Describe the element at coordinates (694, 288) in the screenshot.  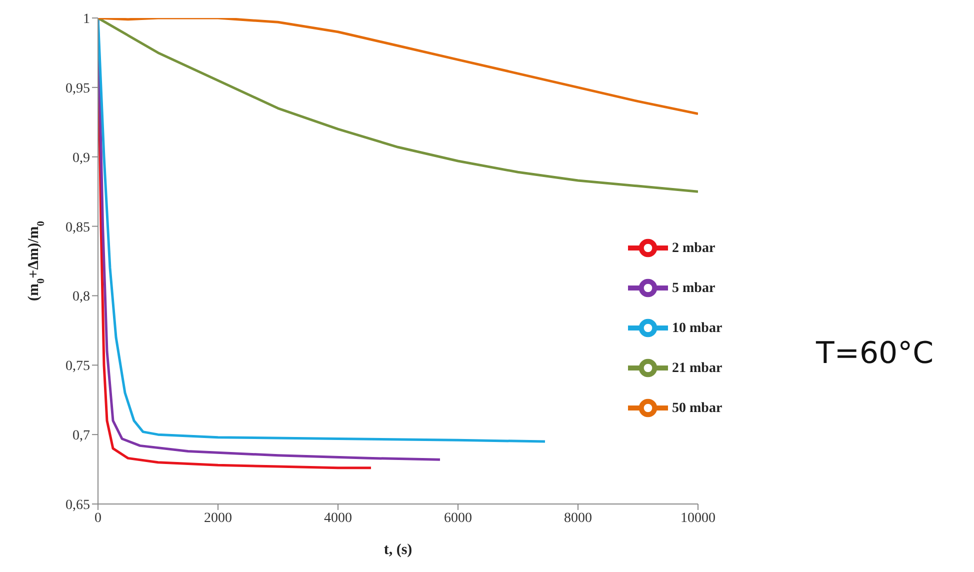
I see `legend-label: 5 mbar` at that location.